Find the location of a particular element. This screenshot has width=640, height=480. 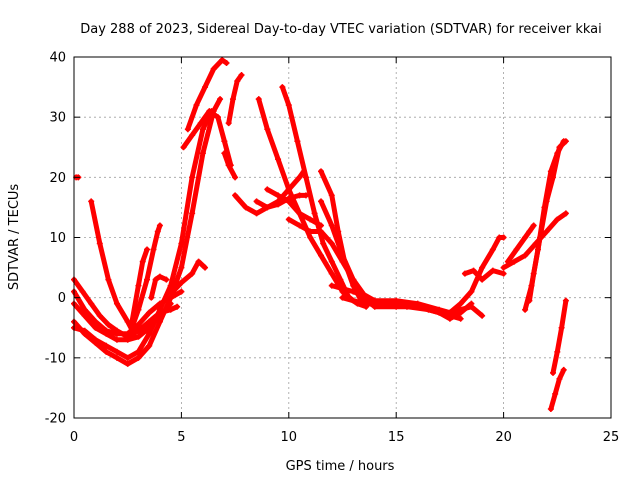

x-tick-label: 10 is located at coordinates (289, 437).